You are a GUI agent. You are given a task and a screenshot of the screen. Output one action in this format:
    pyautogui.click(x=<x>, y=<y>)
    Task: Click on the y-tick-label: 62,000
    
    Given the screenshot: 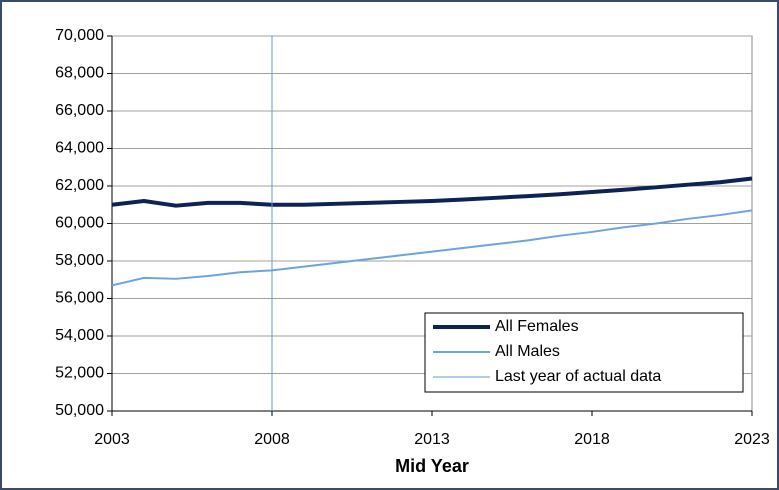 What is the action you would take?
    pyautogui.click(x=79, y=185)
    